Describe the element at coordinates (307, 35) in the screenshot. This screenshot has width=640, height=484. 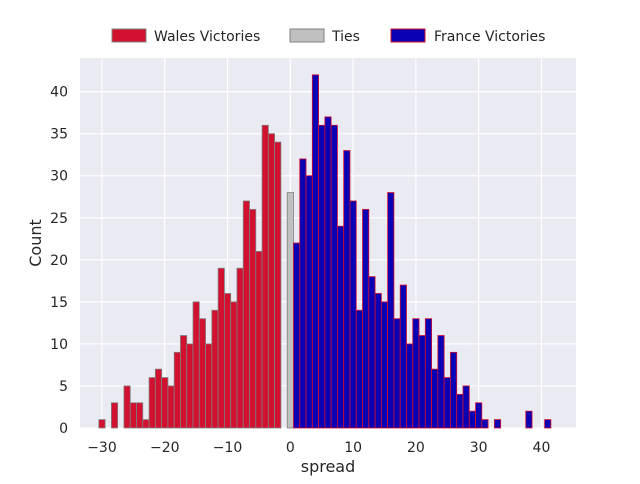
I see `legend-swatch-ties` at that location.